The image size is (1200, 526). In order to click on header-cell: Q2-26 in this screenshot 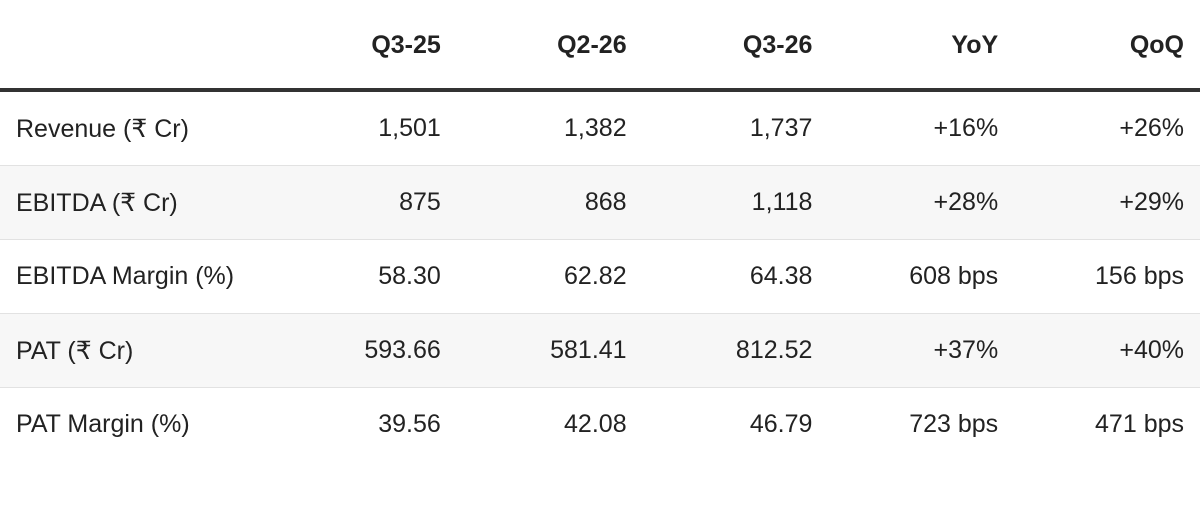, I will do `click(549, 46)`.